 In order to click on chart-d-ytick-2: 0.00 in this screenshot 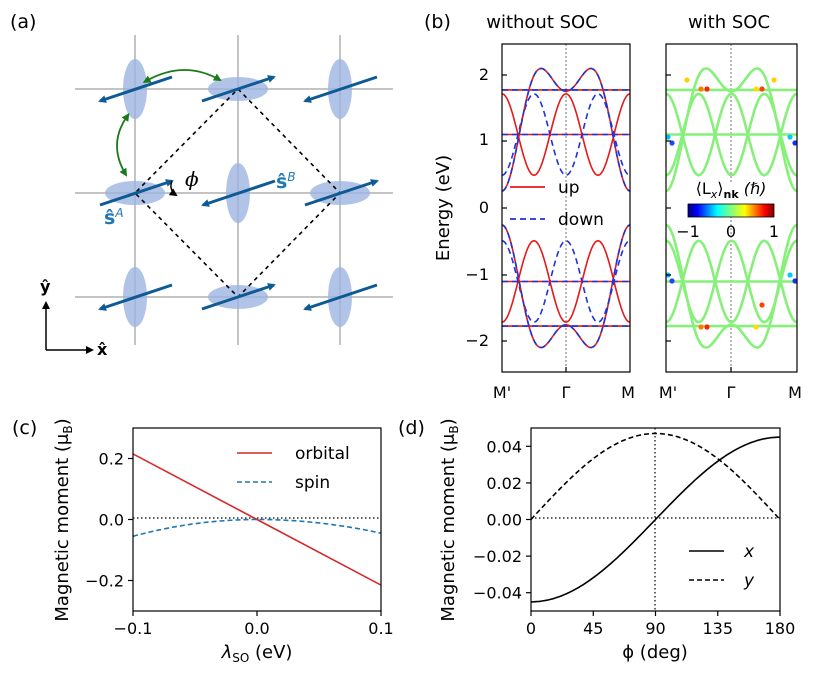, I will do `click(504, 520)`.